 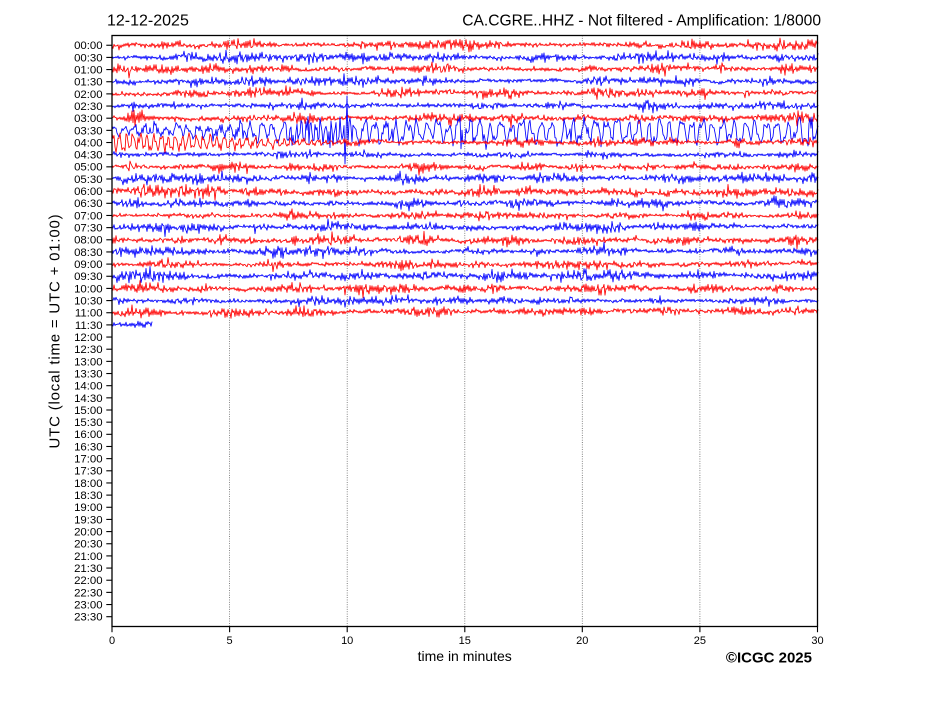 I want to click on svg-text: 02:00, so click(x=88, y=95).